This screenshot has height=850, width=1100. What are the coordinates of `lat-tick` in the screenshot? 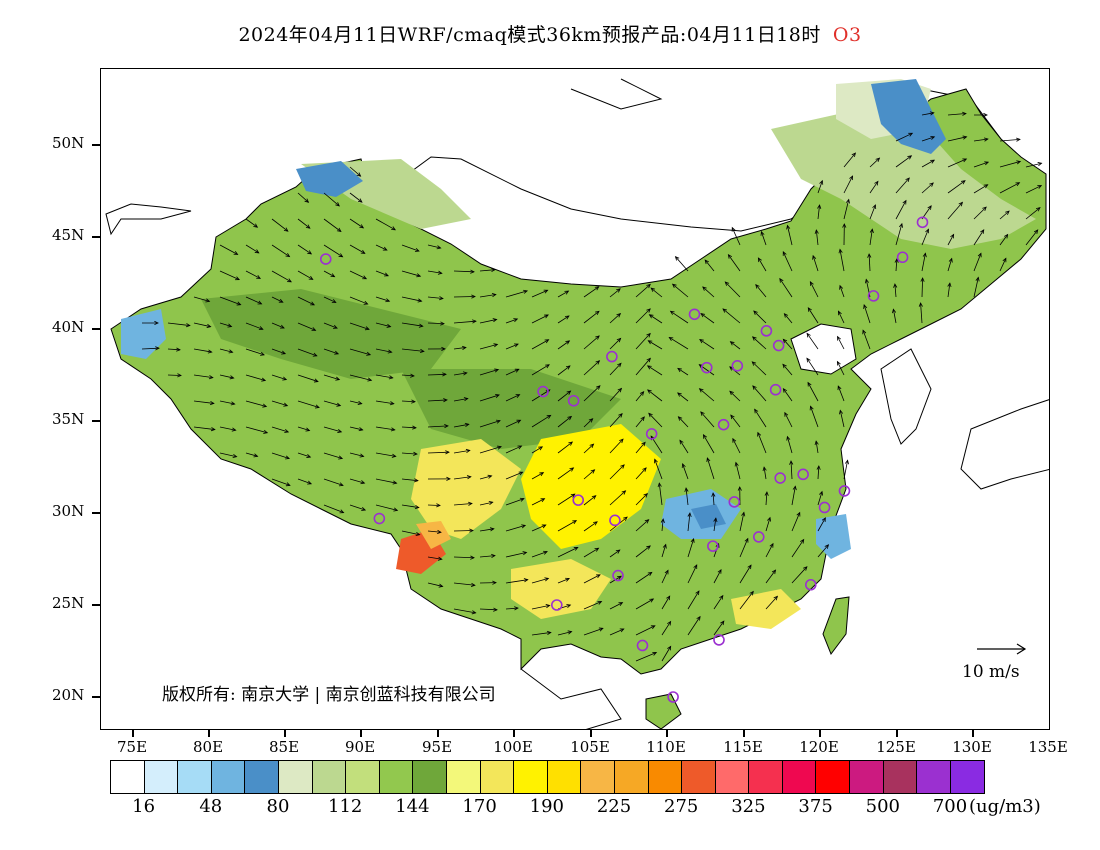 It's located at (96, 237).